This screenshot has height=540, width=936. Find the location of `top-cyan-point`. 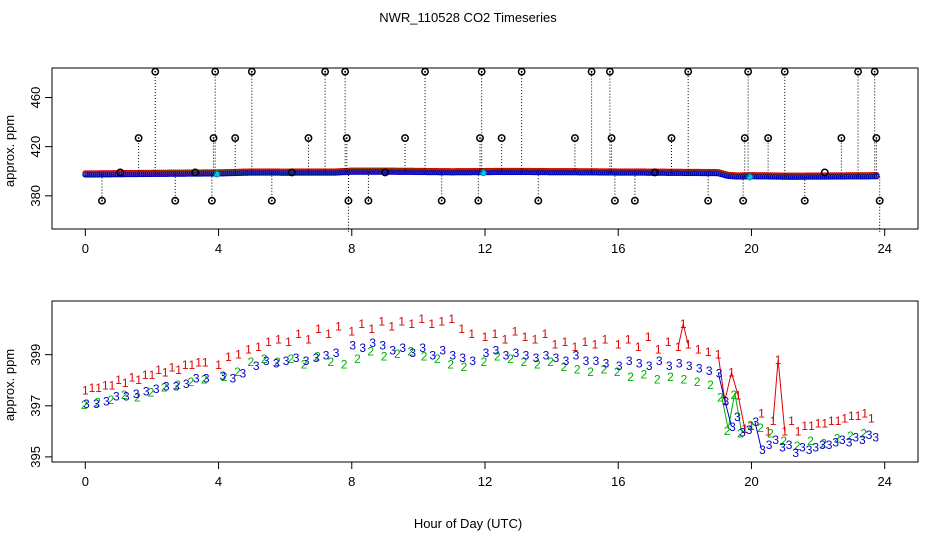

top-cyan-point is located at coordinates (217, 174).